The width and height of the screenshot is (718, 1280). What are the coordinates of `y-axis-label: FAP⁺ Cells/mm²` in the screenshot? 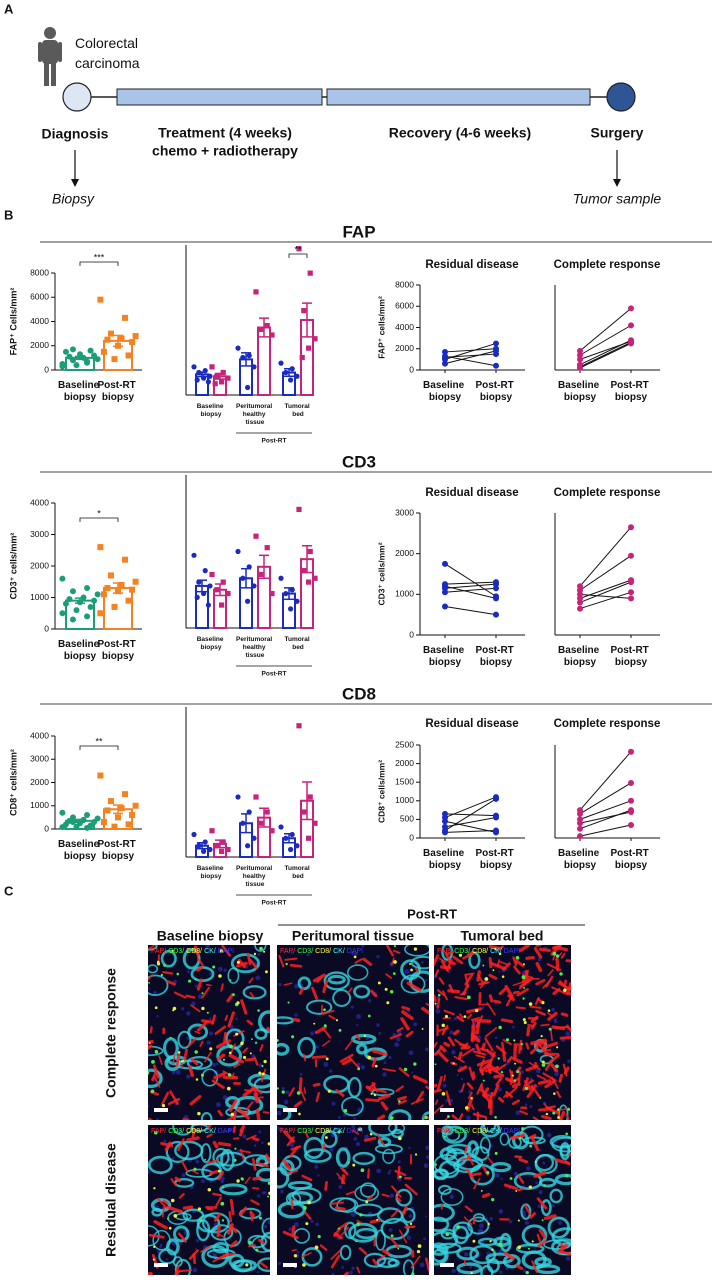 It's located at (13, 322).